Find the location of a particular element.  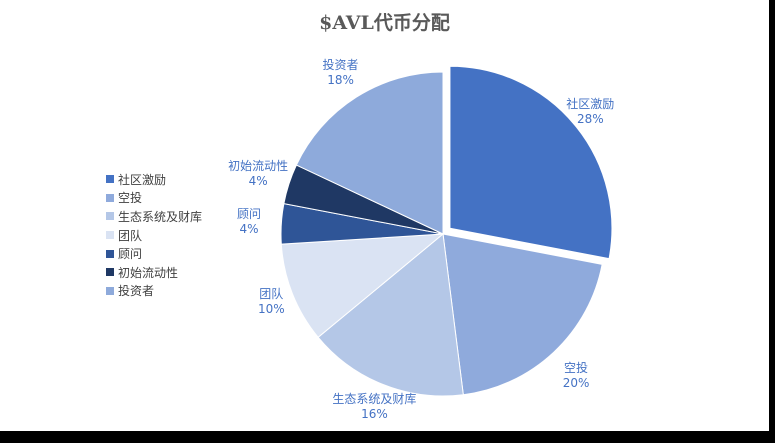

data-label-value: 20% is located at coordinates (576, 382).